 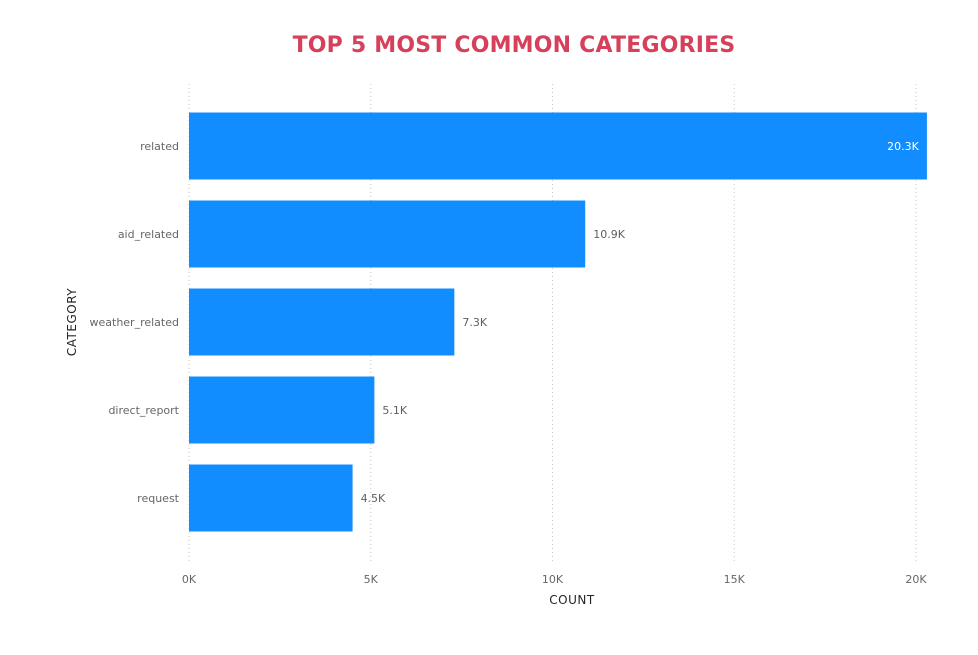 I want to click on x-tick-label: 10K, so click(x=553, y=579).